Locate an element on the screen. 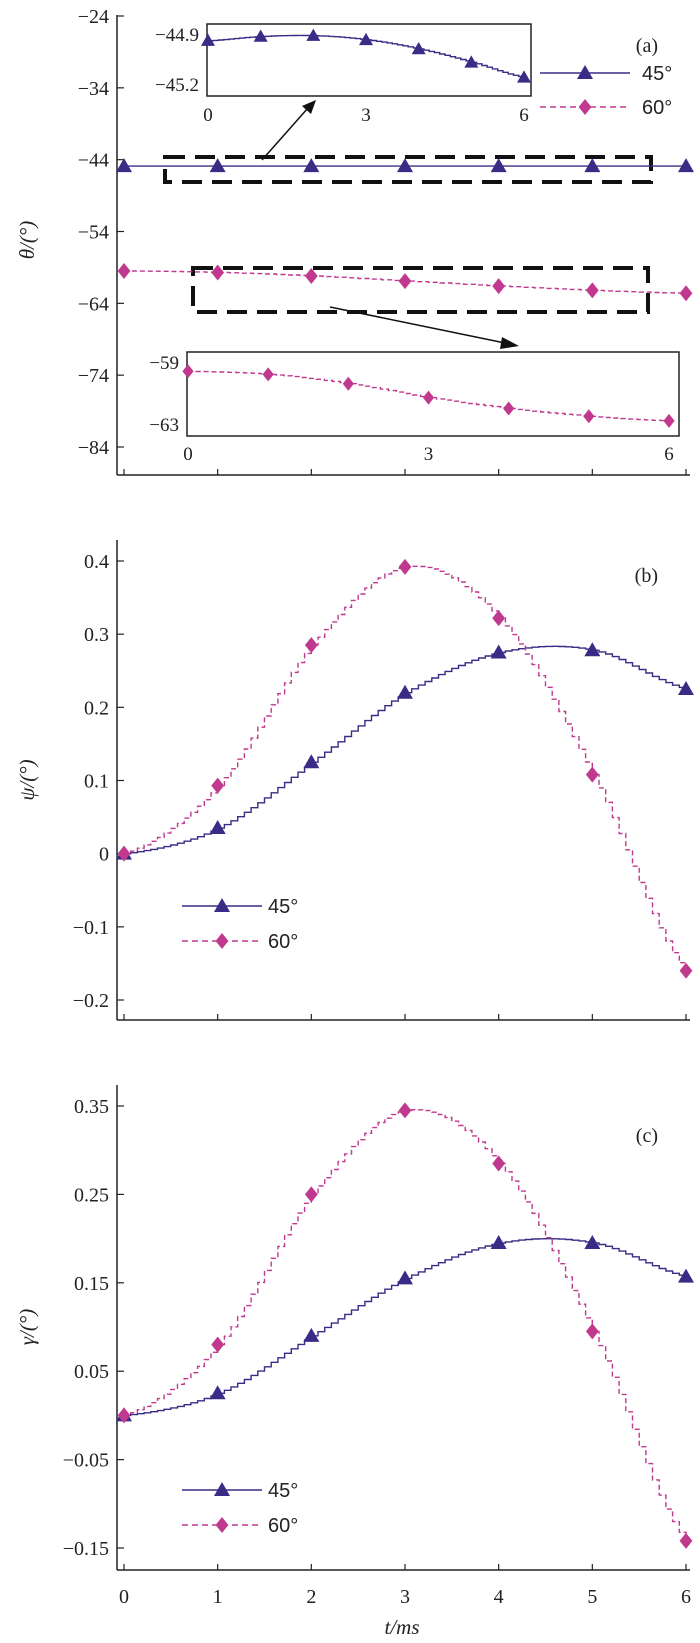  inset-60-series is located at coordinates (428, 396).